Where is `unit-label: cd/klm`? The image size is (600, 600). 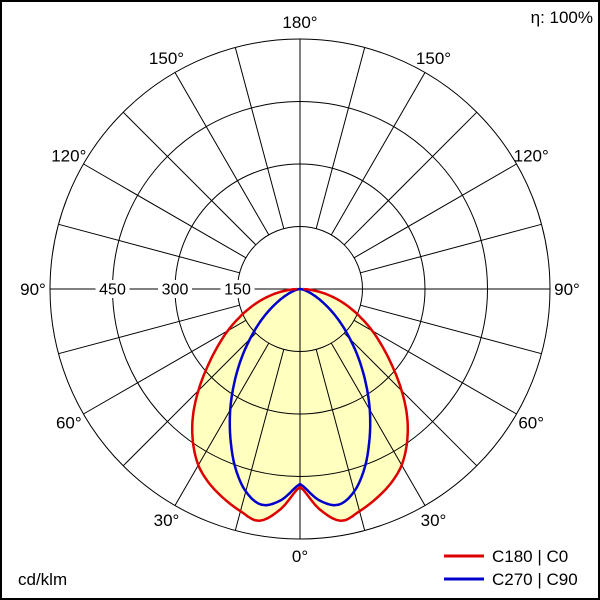
unit-label: cd/klm is located at coordinates (42, 579).